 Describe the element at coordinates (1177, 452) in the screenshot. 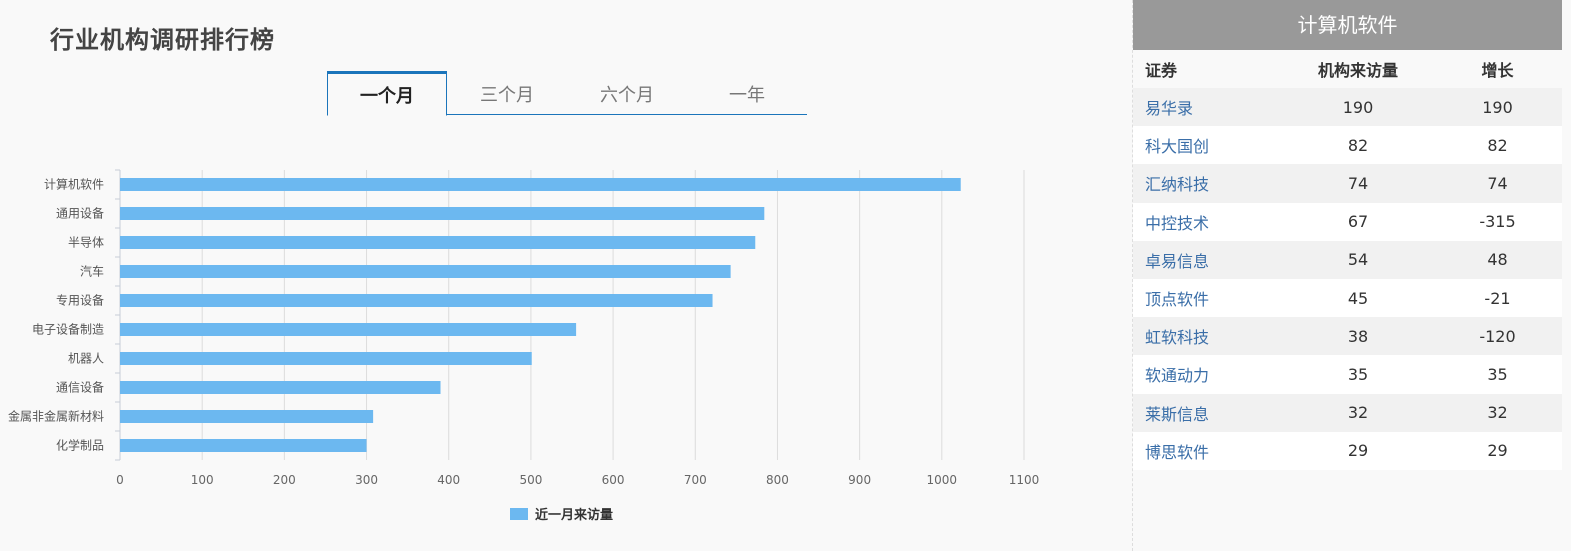

I see `security-name: 博思软件` at that location.